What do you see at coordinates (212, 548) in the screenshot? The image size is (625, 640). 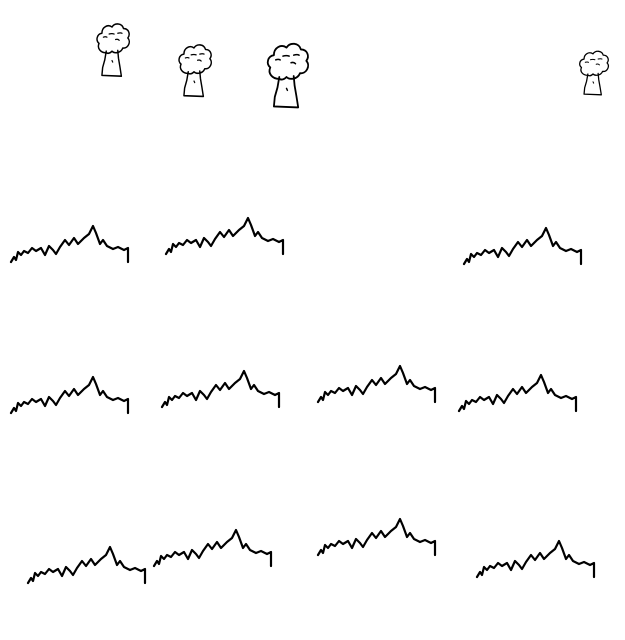 I see `grass-tuft-9: grass-tuft-icon` at bounding box center [212, 548].